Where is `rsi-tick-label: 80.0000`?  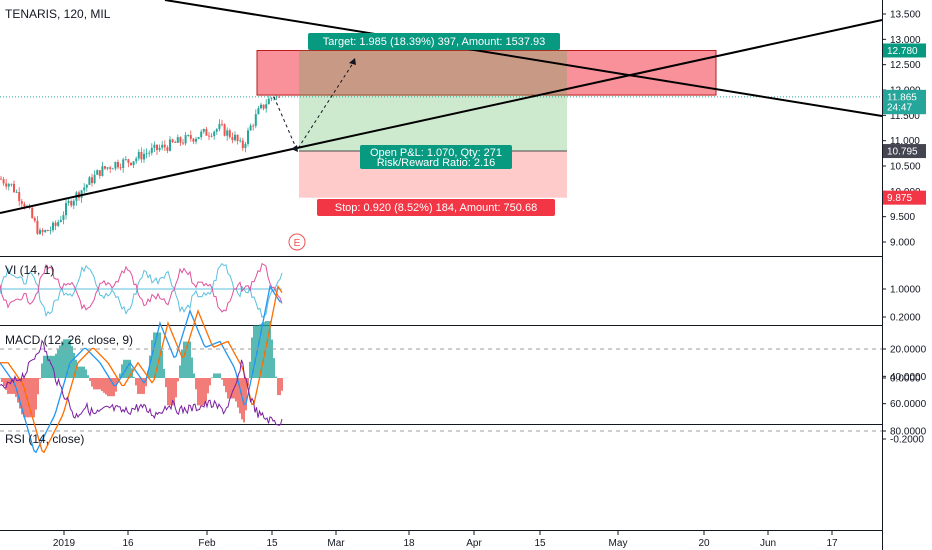
rsi-tick-label: 80.0000 is located at coordinates (908, 432).